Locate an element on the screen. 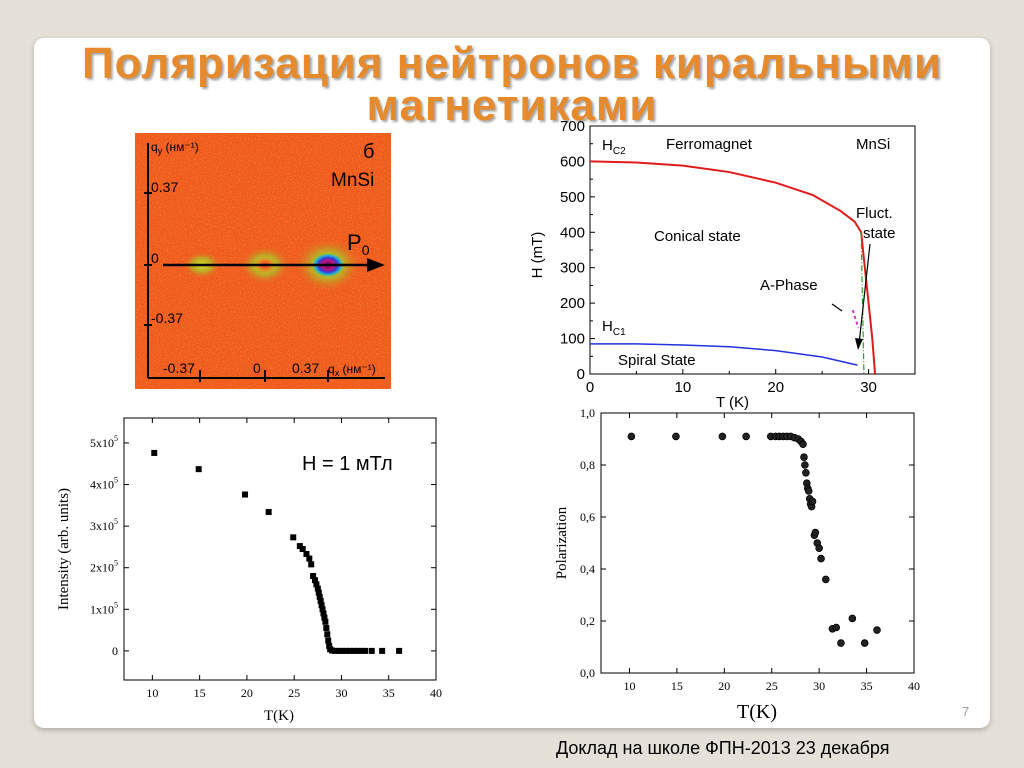 This screenshot has height=768, width=1024. intensity-y-label: Intensity (arb. units) is located at coordinates (64, 549).